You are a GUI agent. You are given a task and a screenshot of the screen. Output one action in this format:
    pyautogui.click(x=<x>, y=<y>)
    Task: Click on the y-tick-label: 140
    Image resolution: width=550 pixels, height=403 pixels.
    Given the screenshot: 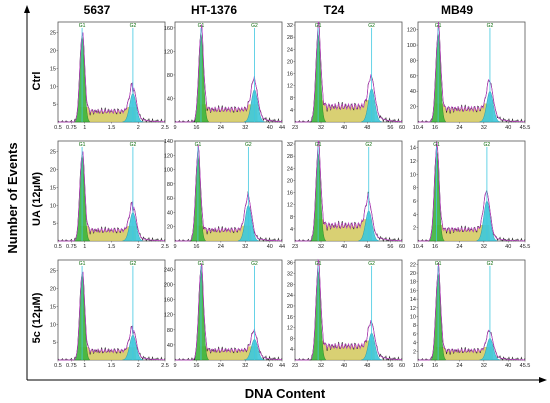 What is the action you would take?
    pyautogui.click(x=168, y=142)
    